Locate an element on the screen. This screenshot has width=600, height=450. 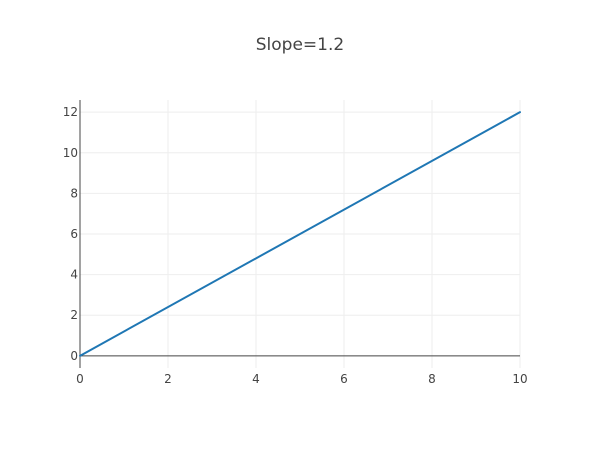
chart-title: Slope=1.2 is located at coordinates (300, 45).